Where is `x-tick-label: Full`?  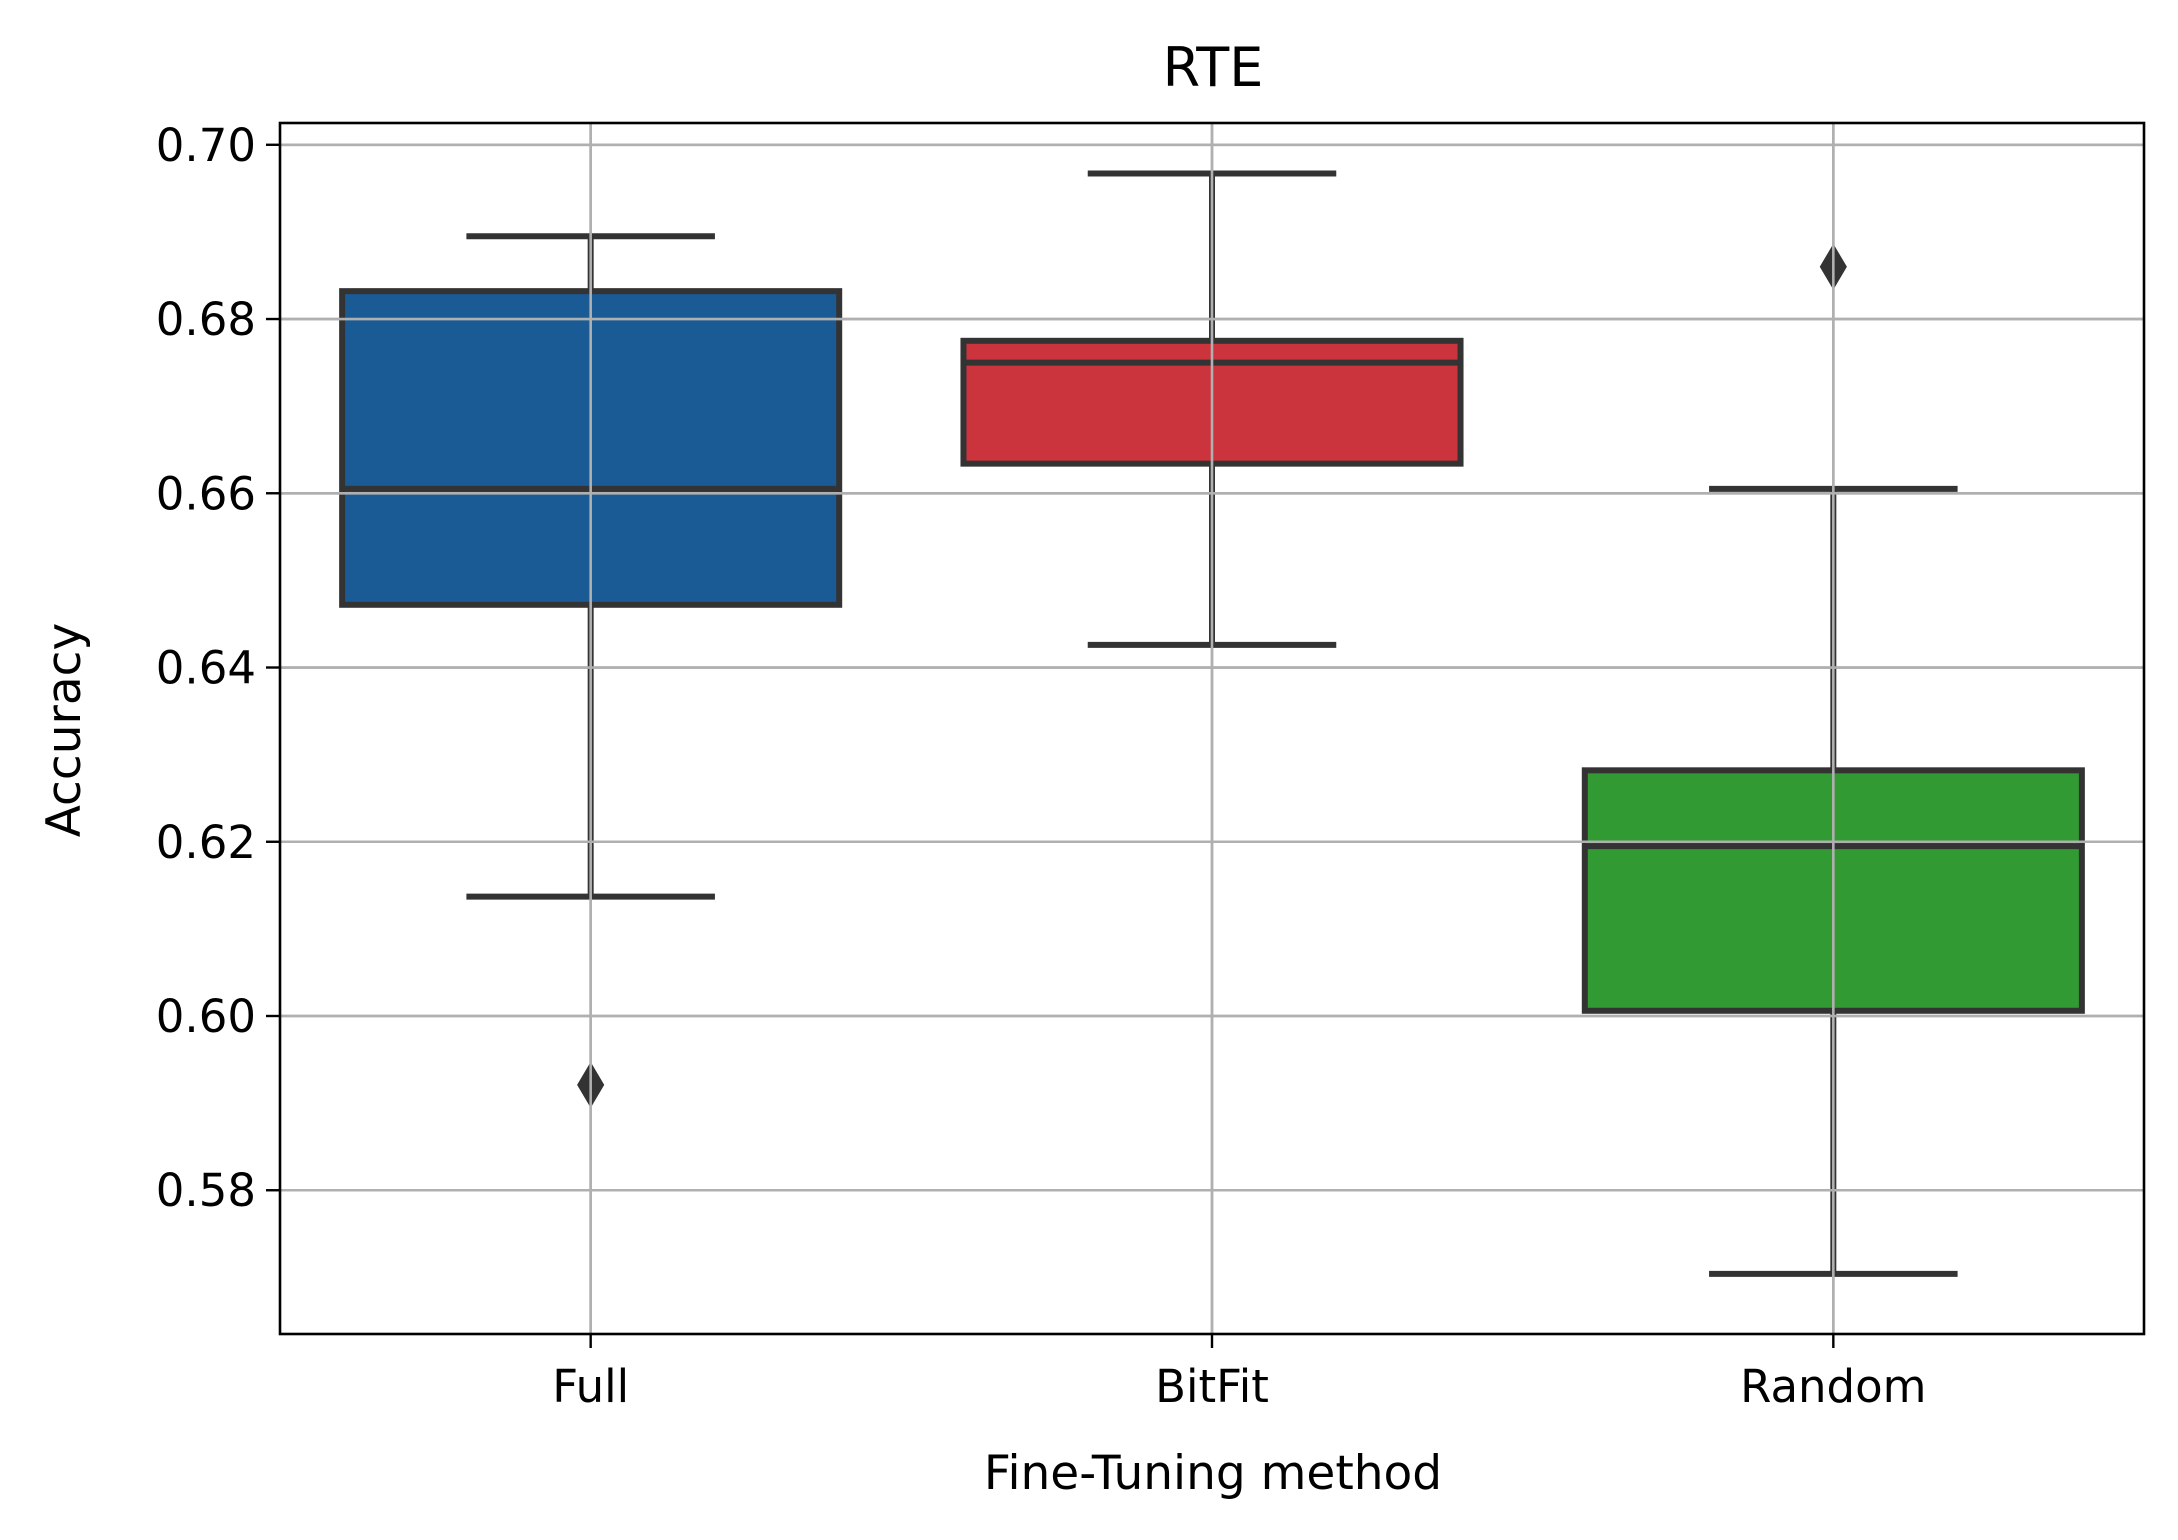 x-tick-label: Full is located at coordinates (590, 1386).